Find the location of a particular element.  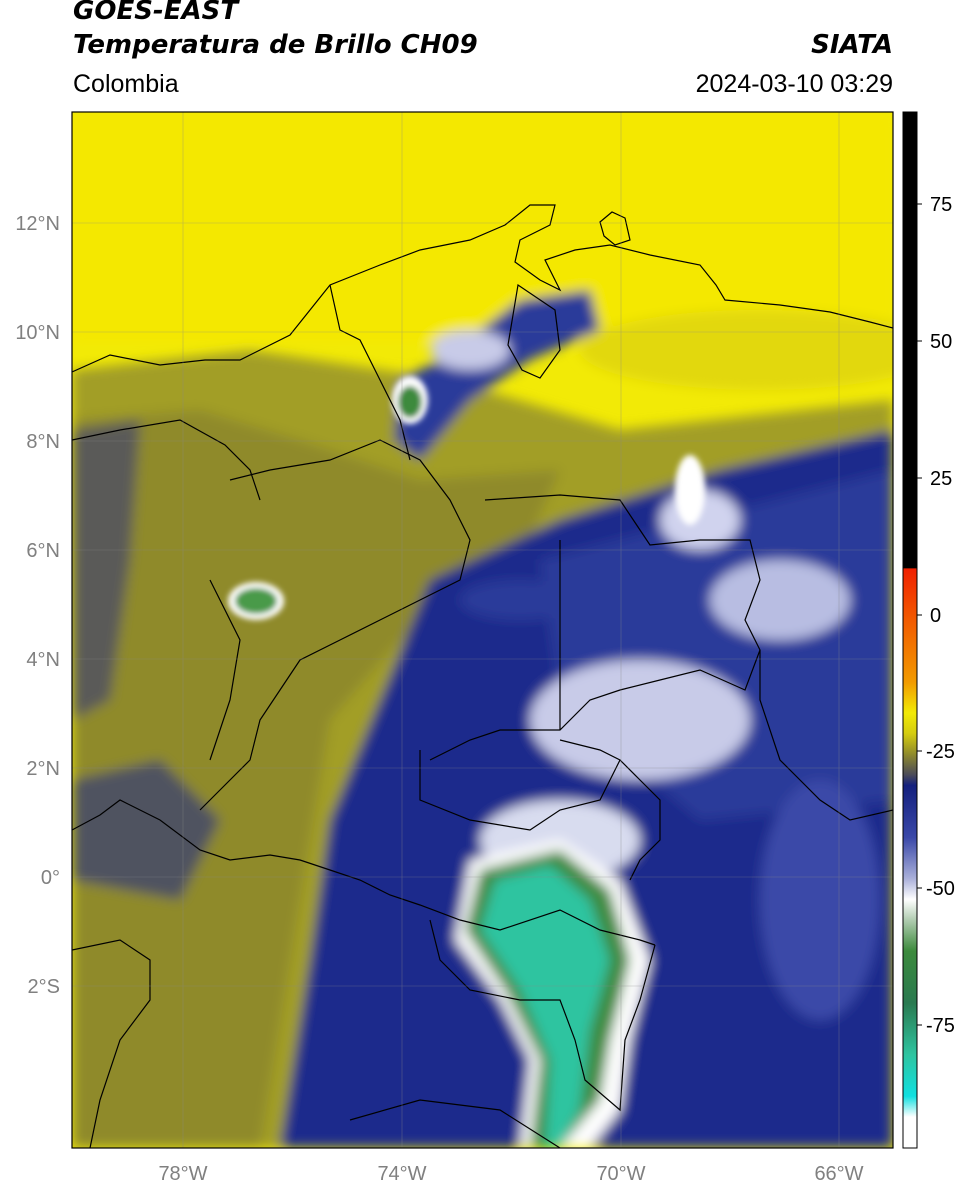

lat-tick-label: 12°N is located at coordinates (37, 224).